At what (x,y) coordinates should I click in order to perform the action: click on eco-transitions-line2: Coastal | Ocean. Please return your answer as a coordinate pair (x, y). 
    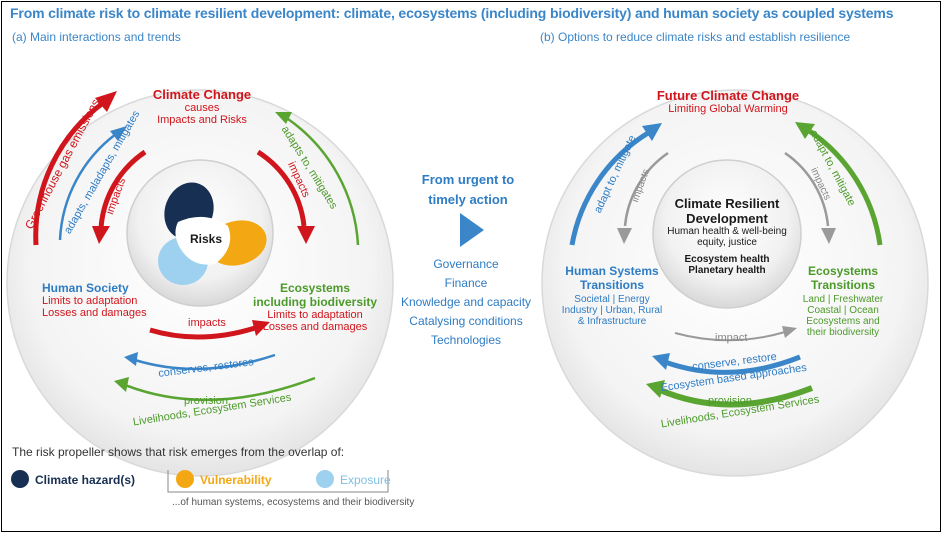
    Looking at the image, I should click on (843, 310).